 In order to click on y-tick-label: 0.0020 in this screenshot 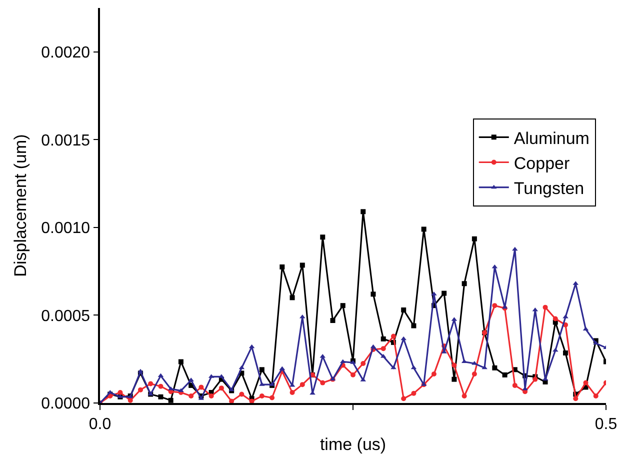, I will do `click(65, 53)`.